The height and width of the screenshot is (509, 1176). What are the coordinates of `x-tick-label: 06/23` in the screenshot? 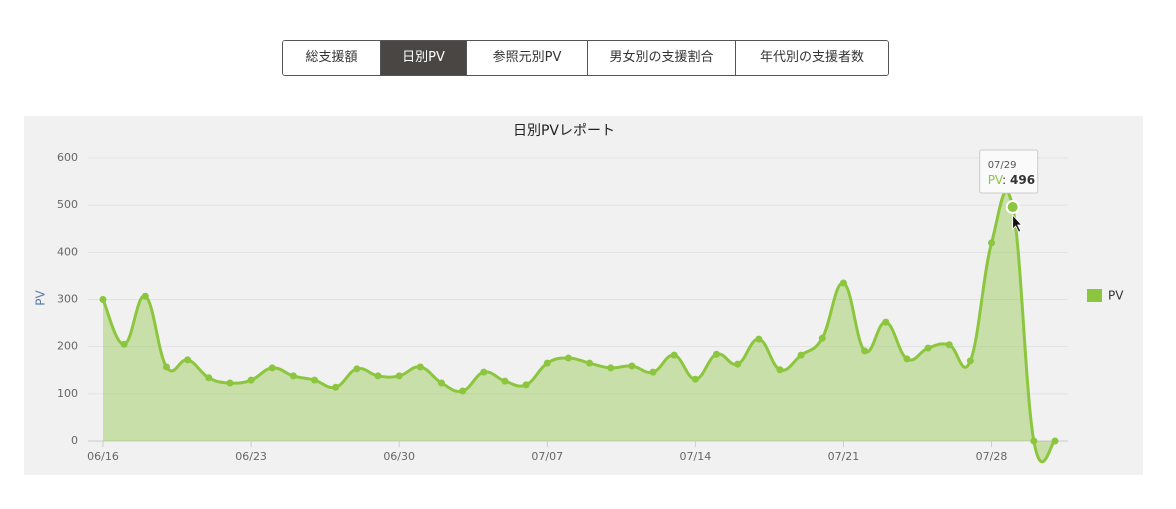 It's located at (251, 456).